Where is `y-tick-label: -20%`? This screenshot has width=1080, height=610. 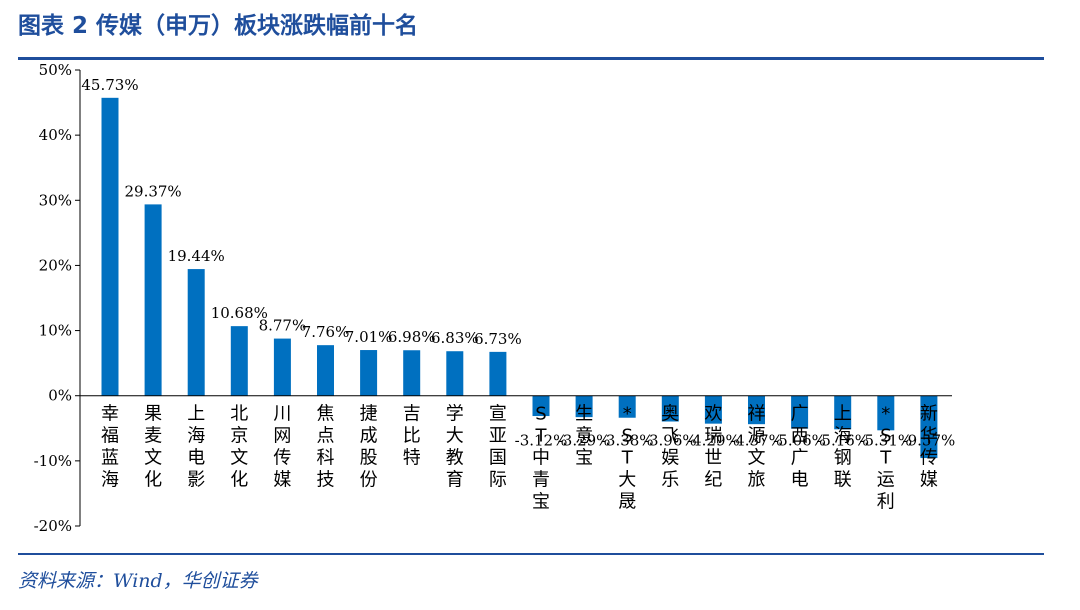
y-tick-label: -20% is located at coordinates (53, 526).